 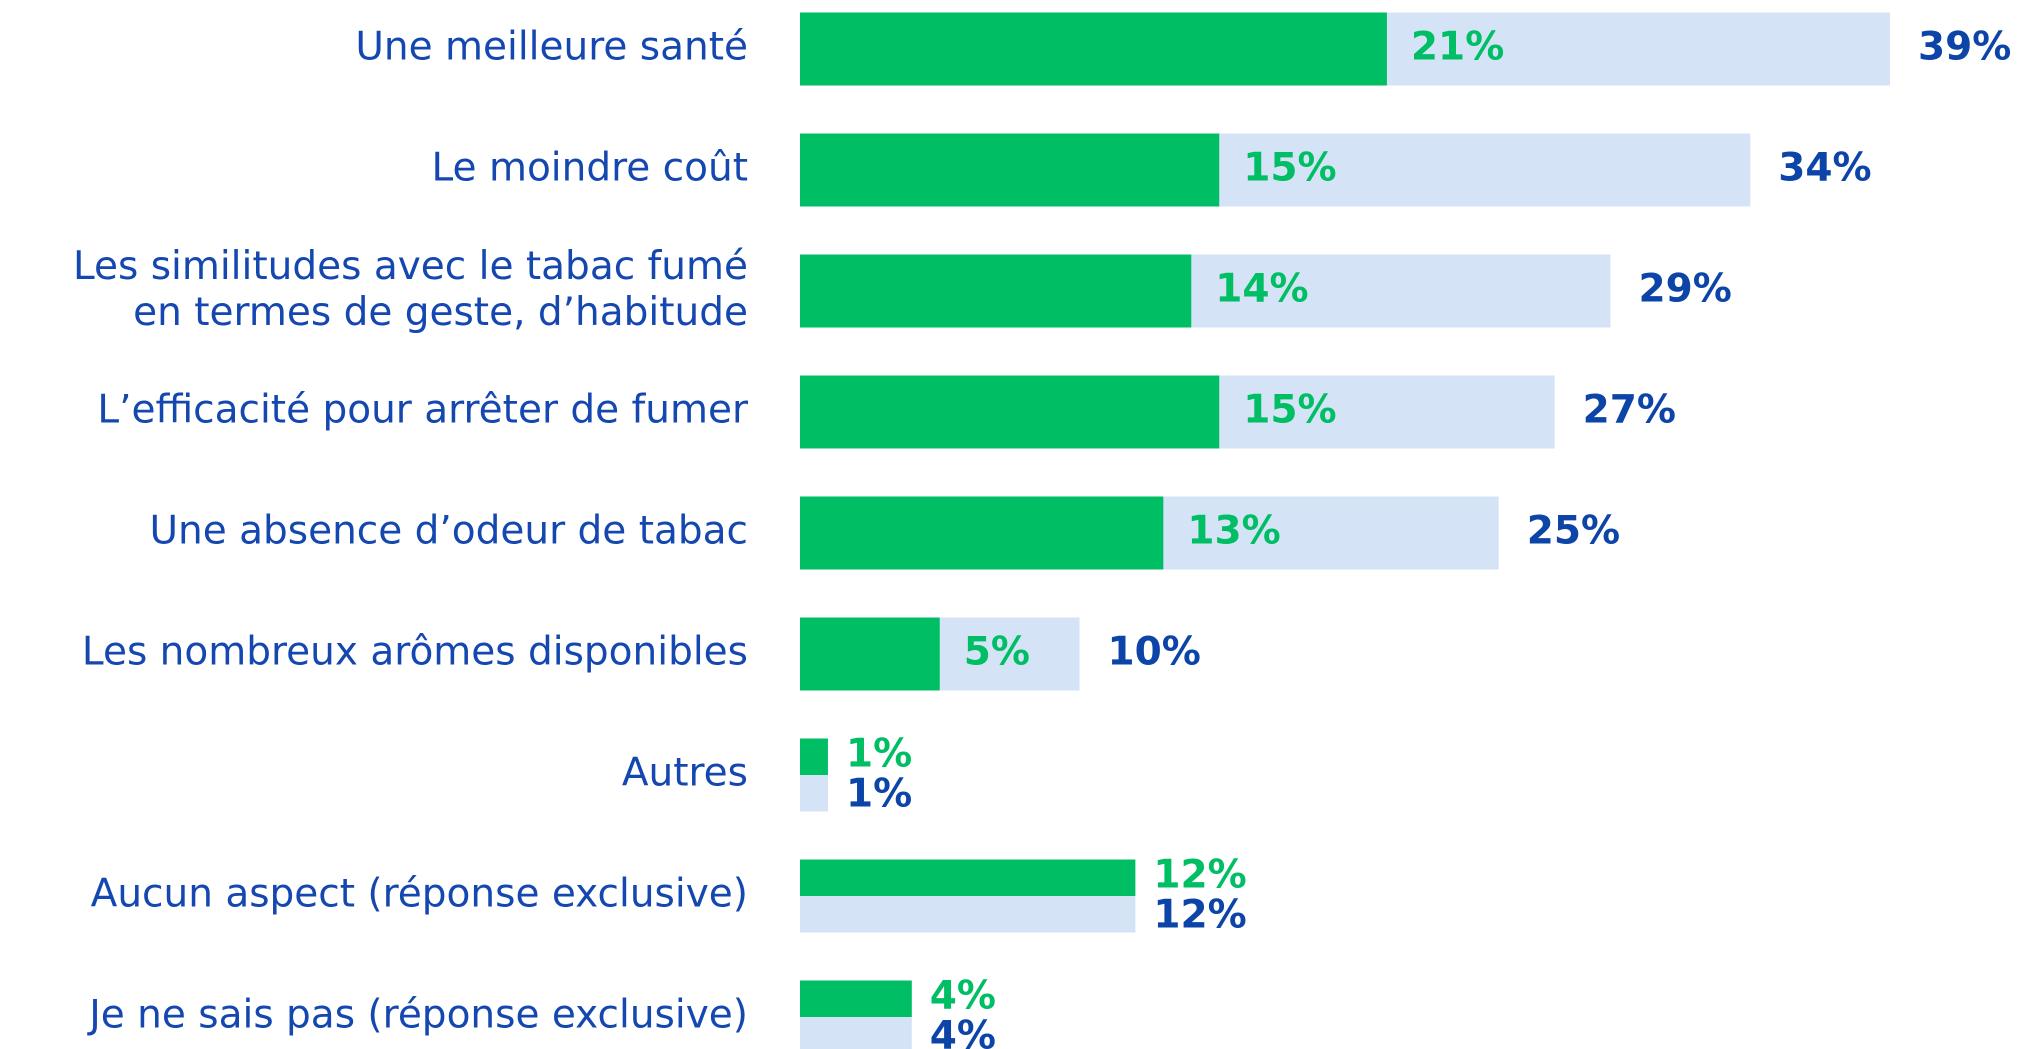 I want to click on category-label: Une absence d’odeur de tabac, so click(x=448, y=531).